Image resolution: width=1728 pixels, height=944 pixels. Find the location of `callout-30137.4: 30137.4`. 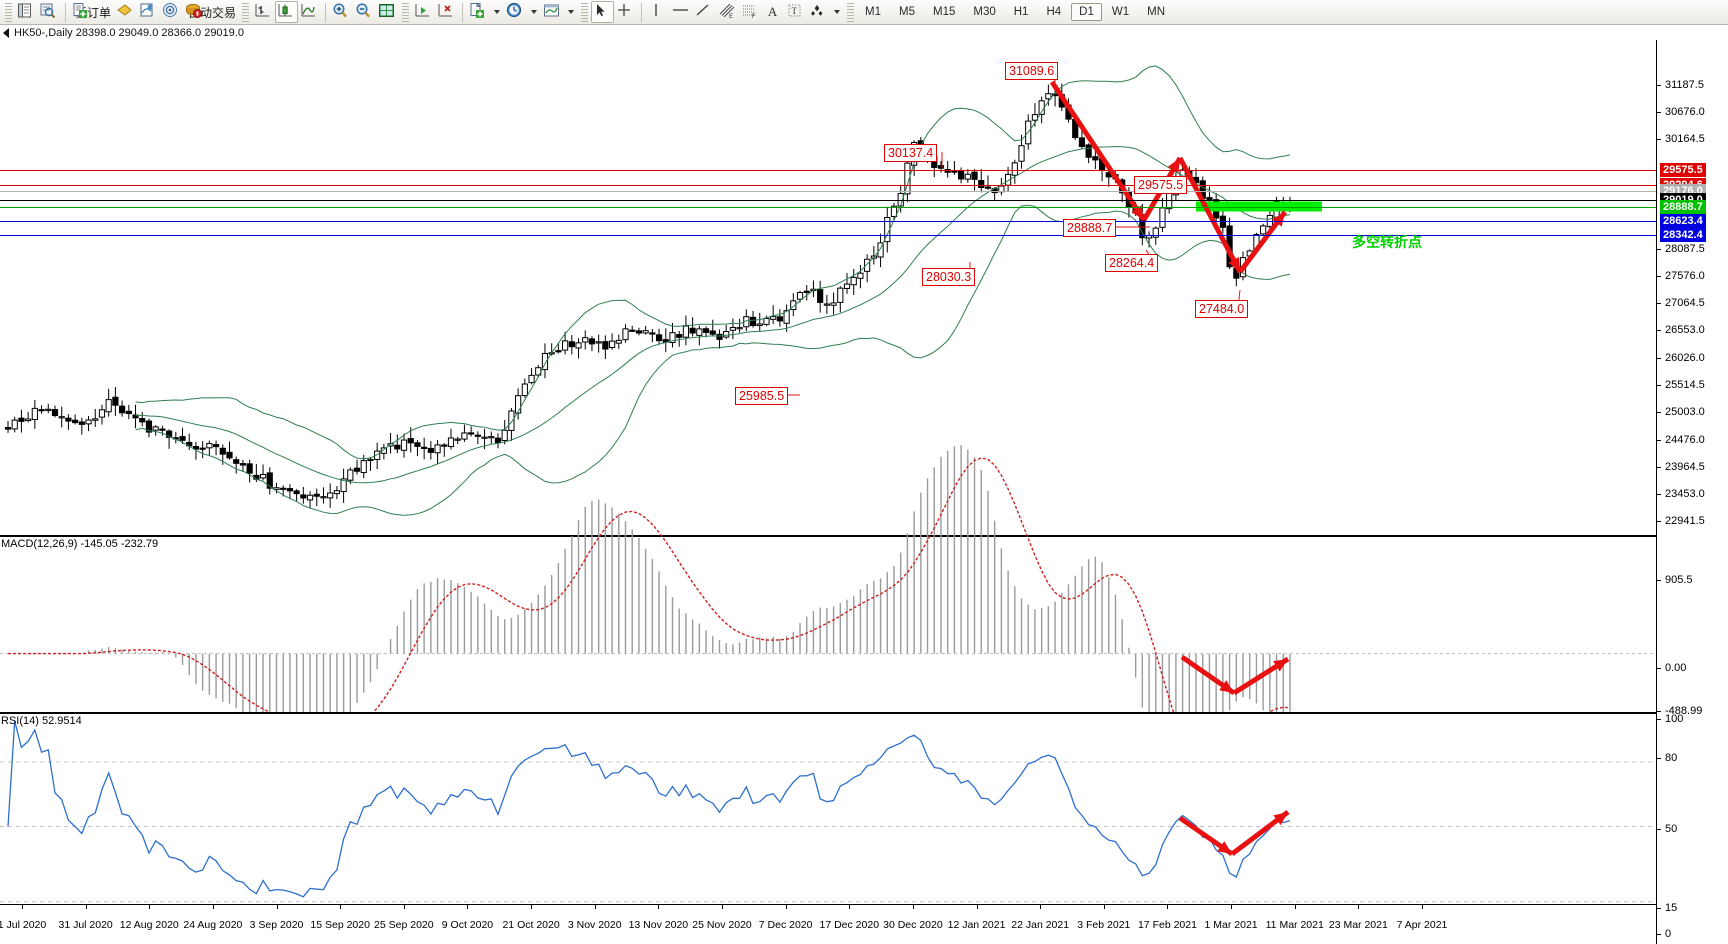

callout-30137.4: 30137.4 is located at coordinates (911, 153).